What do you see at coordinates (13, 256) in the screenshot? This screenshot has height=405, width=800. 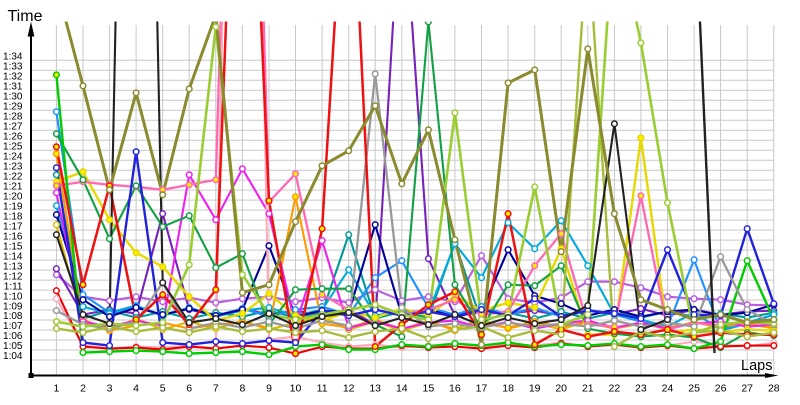 I see `svg-text: 1:14` at bounding box center [13, 256].